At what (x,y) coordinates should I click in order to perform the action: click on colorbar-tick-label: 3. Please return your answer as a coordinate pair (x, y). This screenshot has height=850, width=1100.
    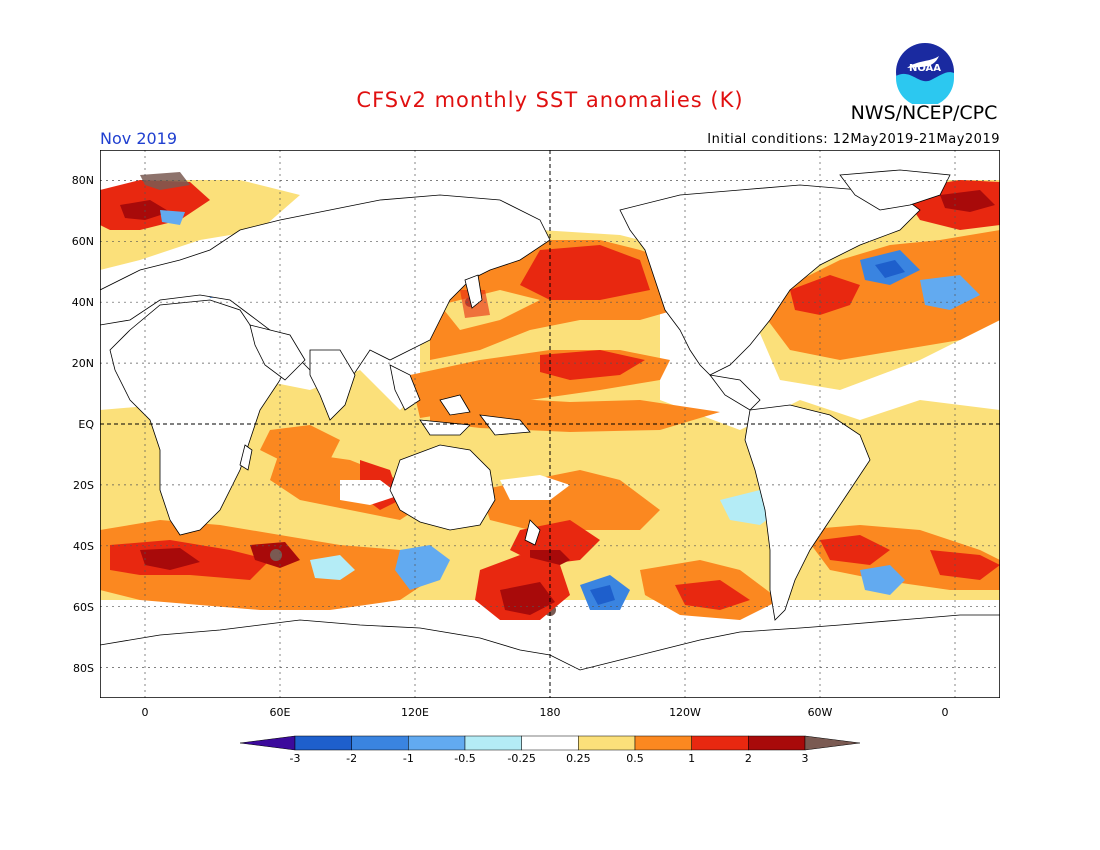
    Looking at the image, I should click on (805, 758).